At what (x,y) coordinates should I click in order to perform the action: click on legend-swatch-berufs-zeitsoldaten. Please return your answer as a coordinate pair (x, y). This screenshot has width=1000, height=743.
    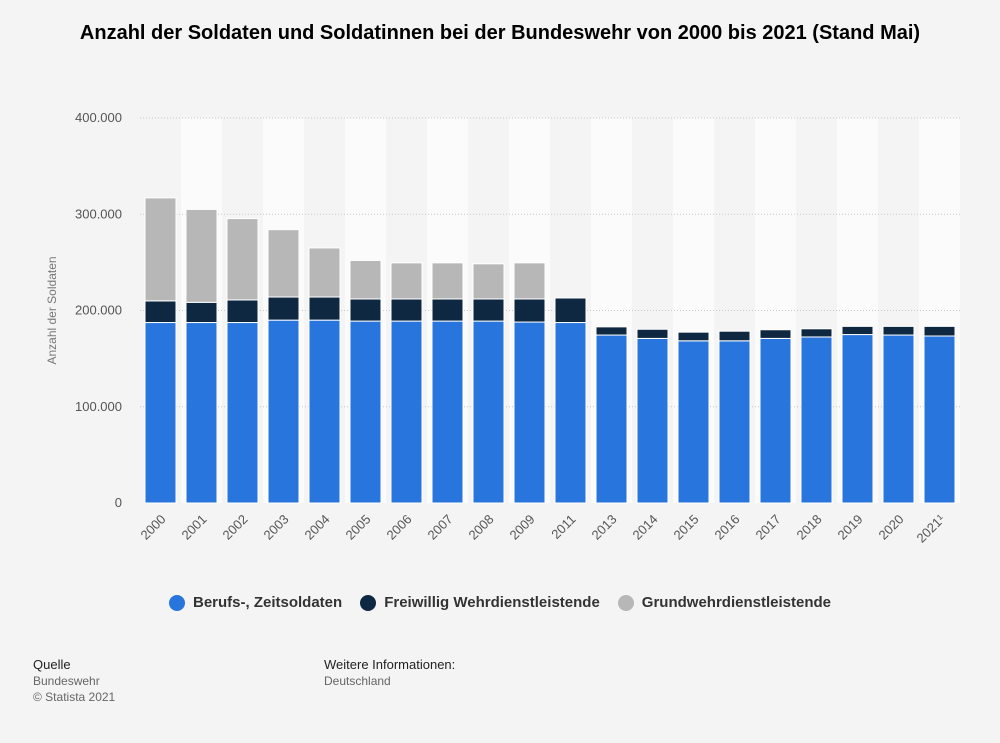
    Looking at the image, I should click on (177, 602).